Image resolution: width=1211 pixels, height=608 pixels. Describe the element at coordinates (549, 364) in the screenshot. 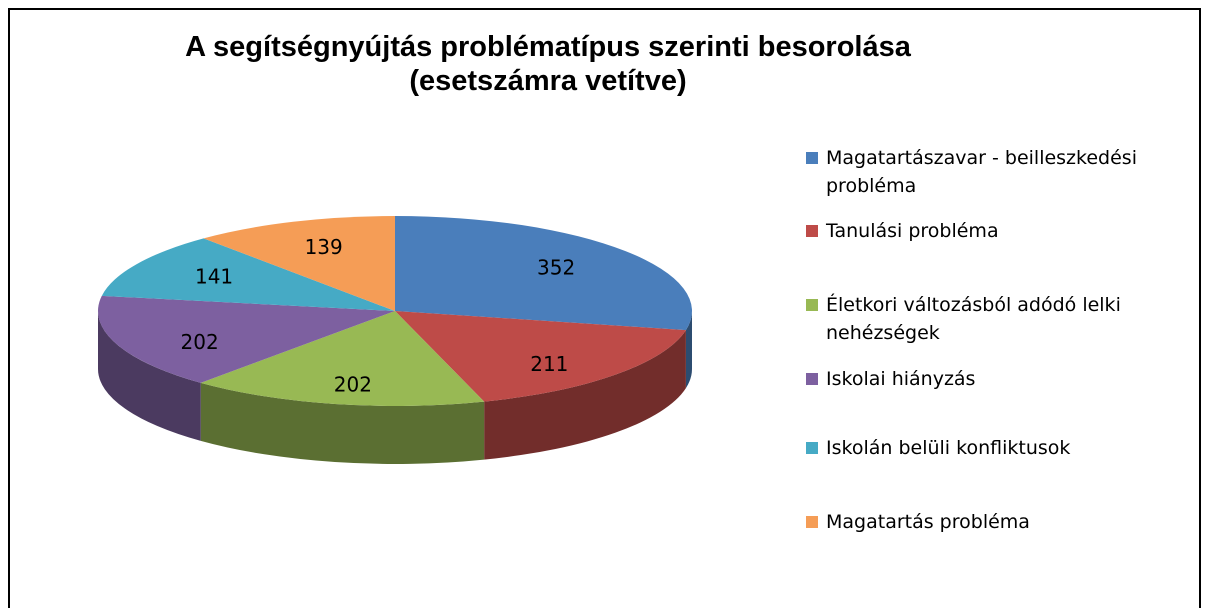

I see `data-label: 211` at that location.